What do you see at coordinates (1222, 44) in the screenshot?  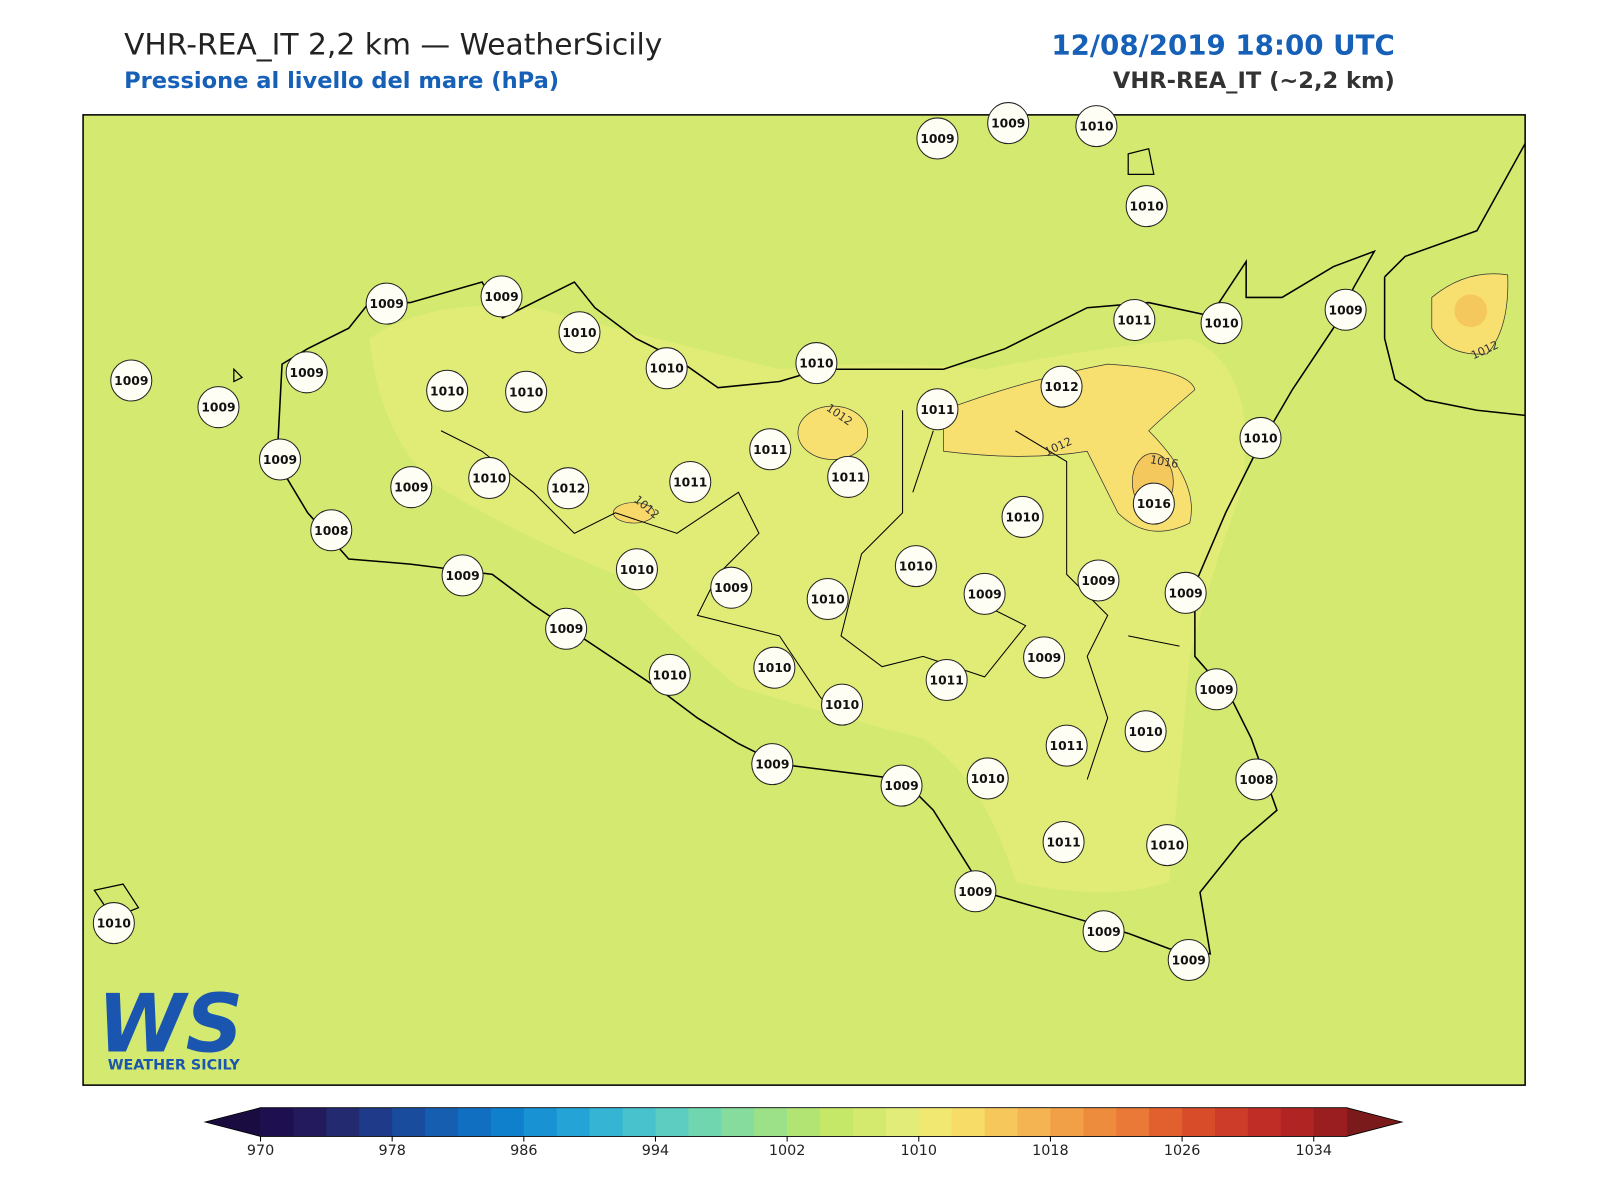 I see `datetime: 12/08/2019 18:00 UTC` at bounding box center [1222, 44].